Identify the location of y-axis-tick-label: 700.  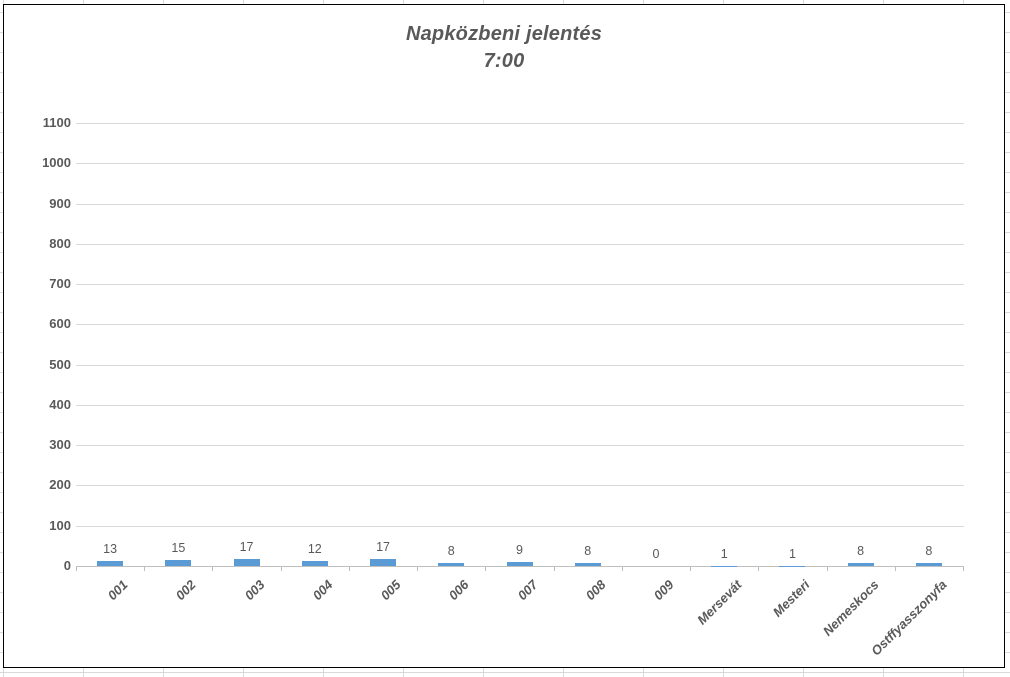
(60, 284).